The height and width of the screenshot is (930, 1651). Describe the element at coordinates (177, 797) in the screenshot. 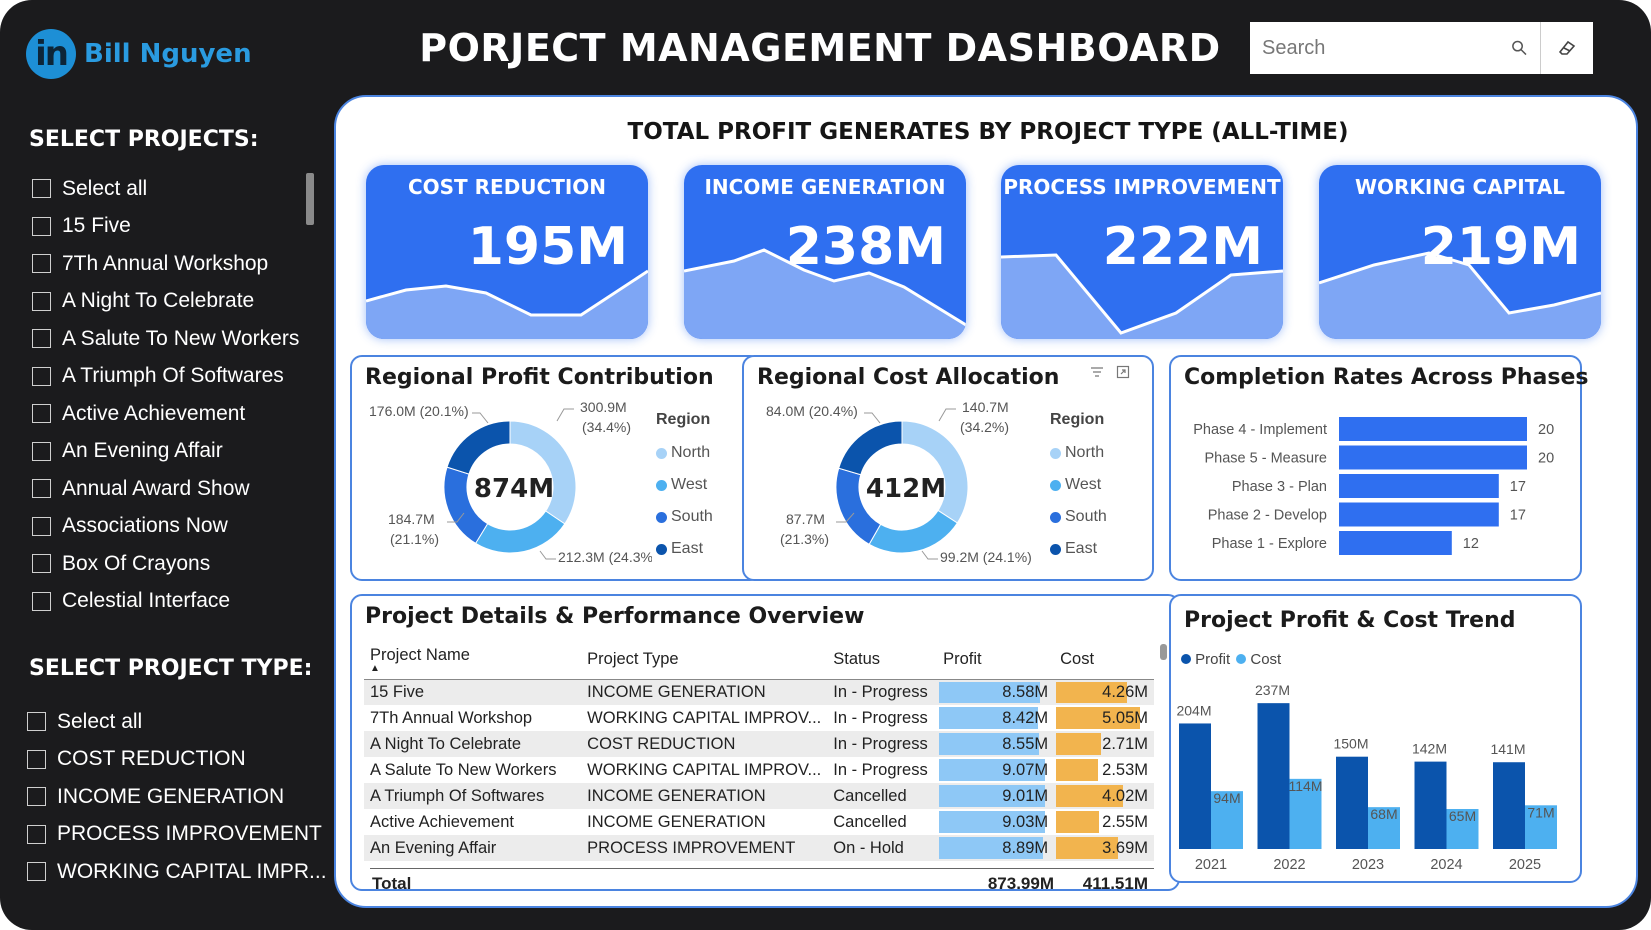

I see `type-option: INCOME GENERATION` at that location.